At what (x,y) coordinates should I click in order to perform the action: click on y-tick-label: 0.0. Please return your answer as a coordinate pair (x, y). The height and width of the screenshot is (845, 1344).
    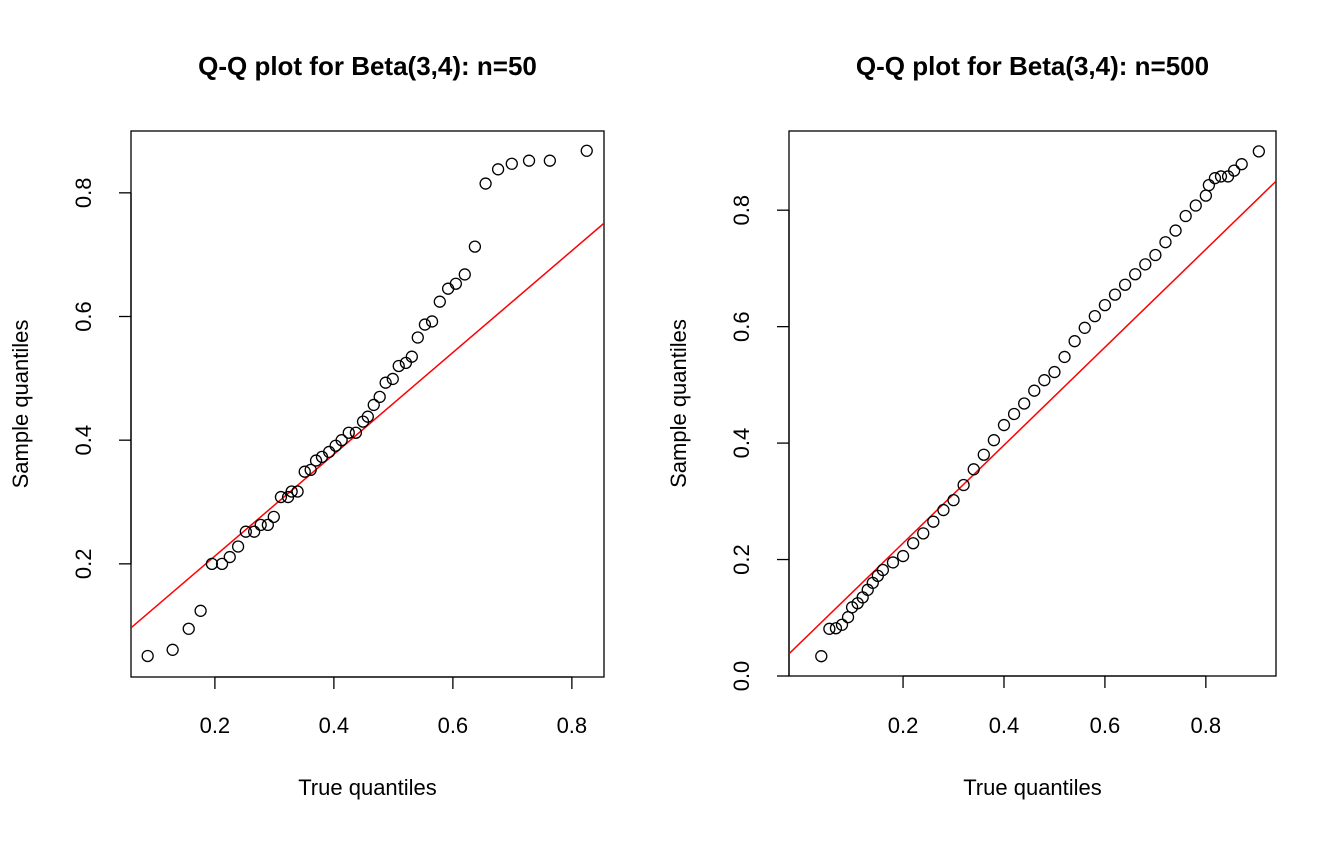
    Looking at the image, I should click on (741, 676).